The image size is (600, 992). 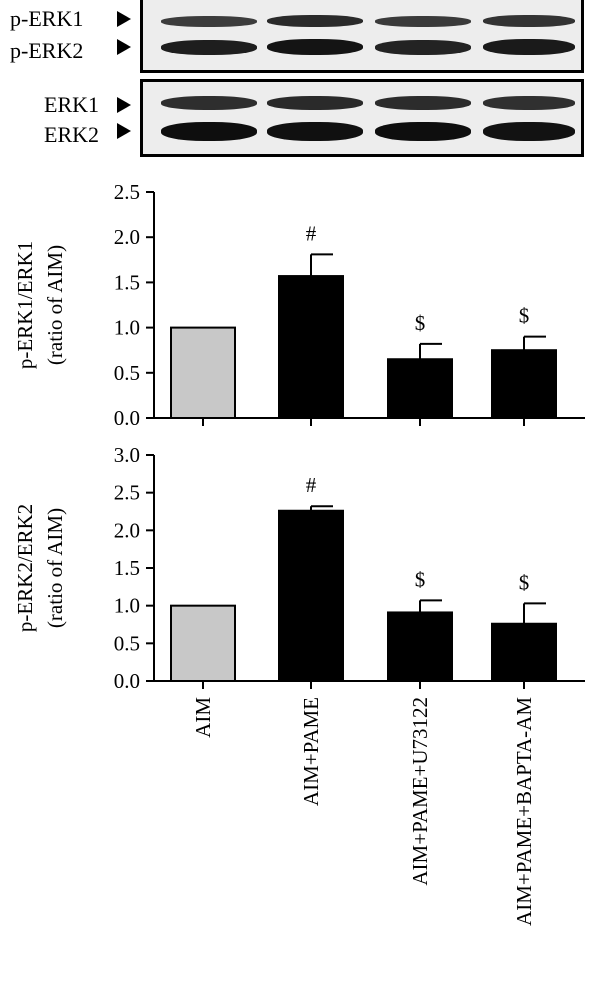 What do you see at coordinates (203, 717) in the screenshot?
I see `x-tick-label: AIM` at bounding box center [203, 717].